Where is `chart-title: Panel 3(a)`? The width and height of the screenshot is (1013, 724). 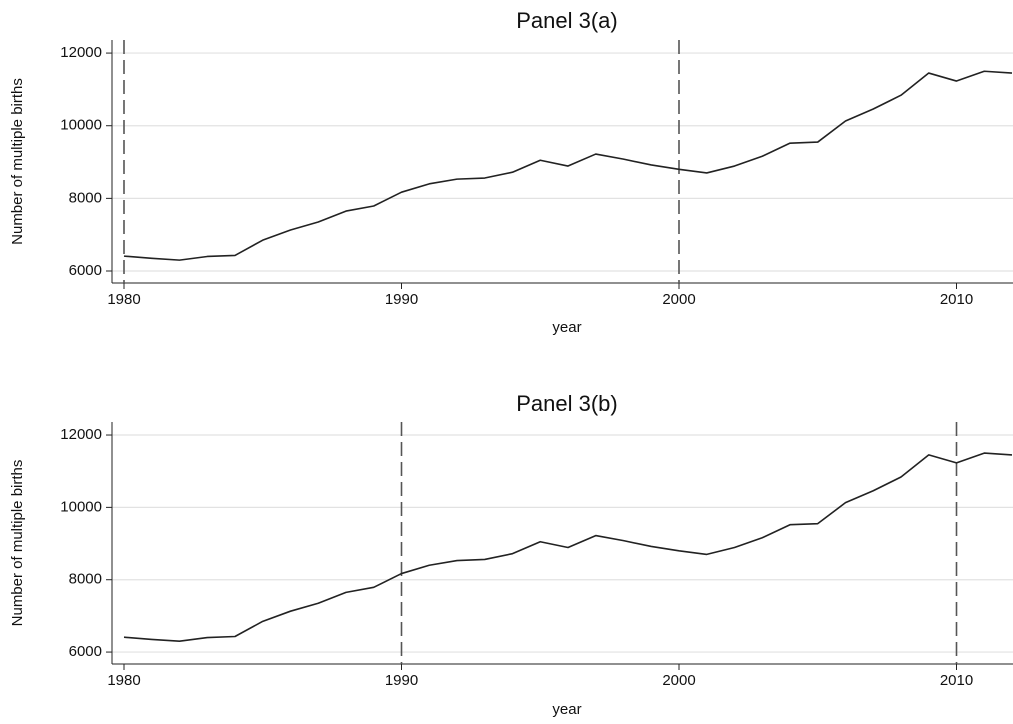 chart-title: Panel 3(a) is located at coordinates (567, 20).